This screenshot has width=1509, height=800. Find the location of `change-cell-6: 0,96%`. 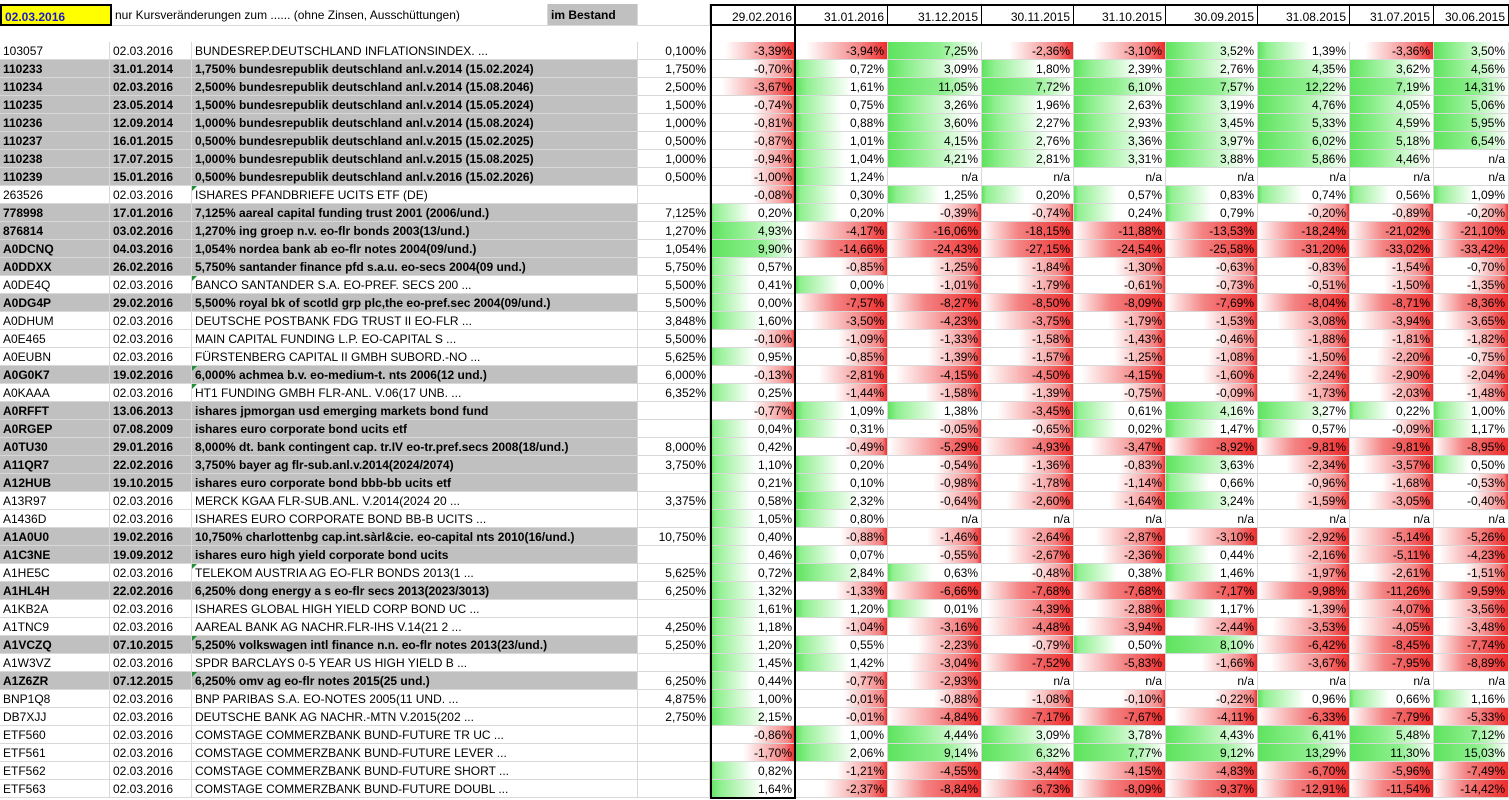

change-cell-6: 0,96% is located at coordinates (1304, 699).